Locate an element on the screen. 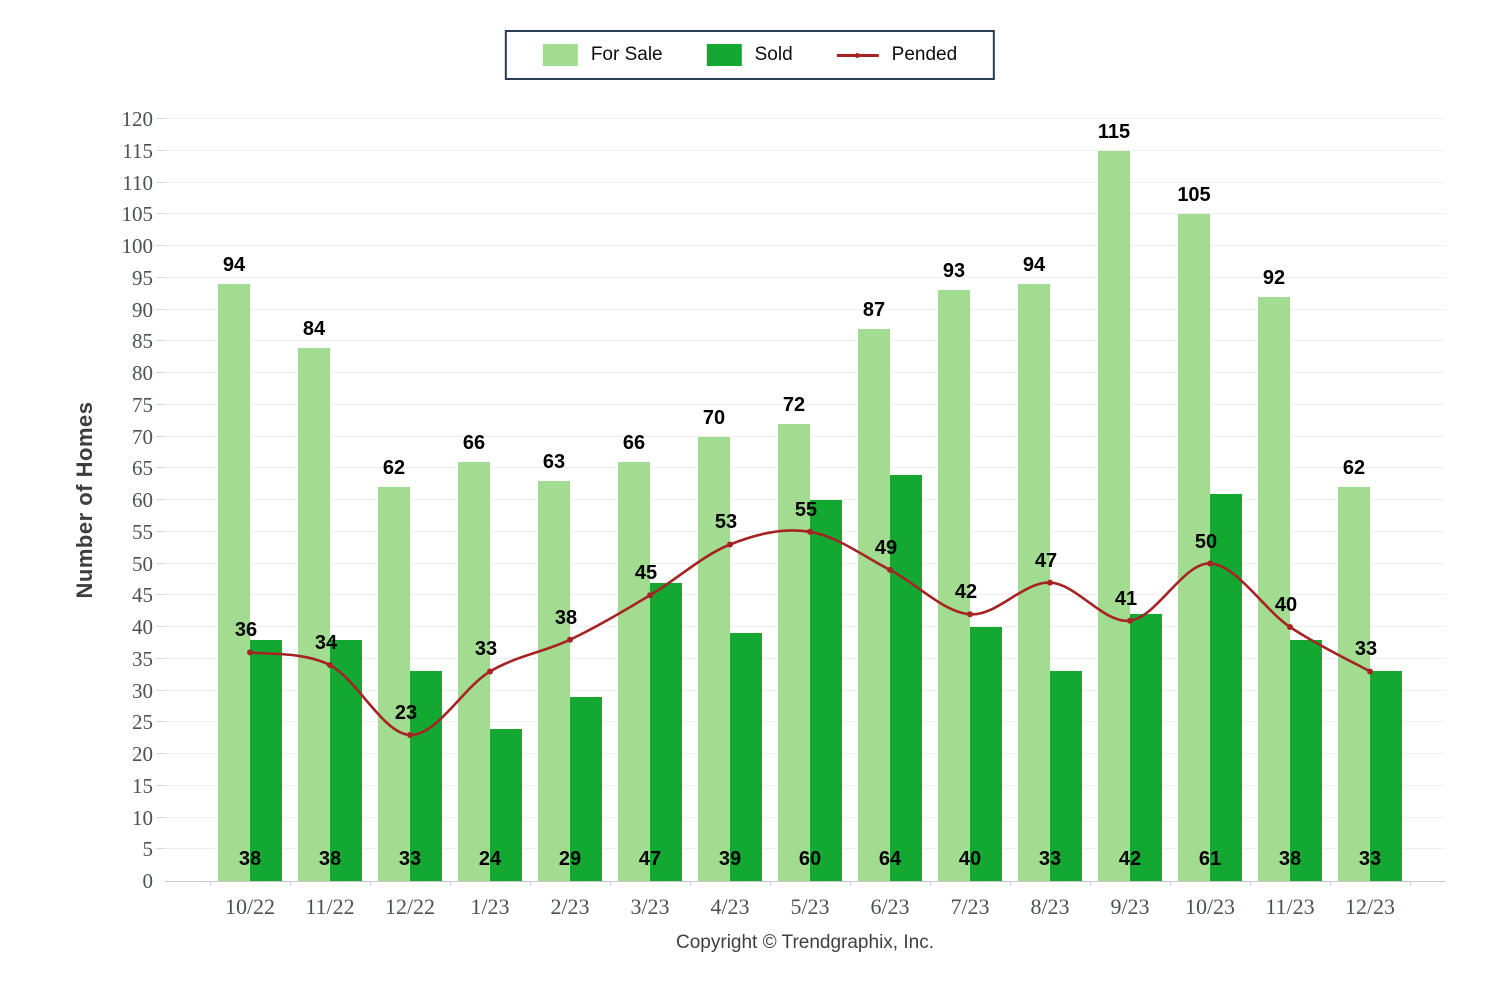 The height and width of the screenshot is (1000, 1500). y-axis-tick-label: 110 is located at coordinates (137, 182).